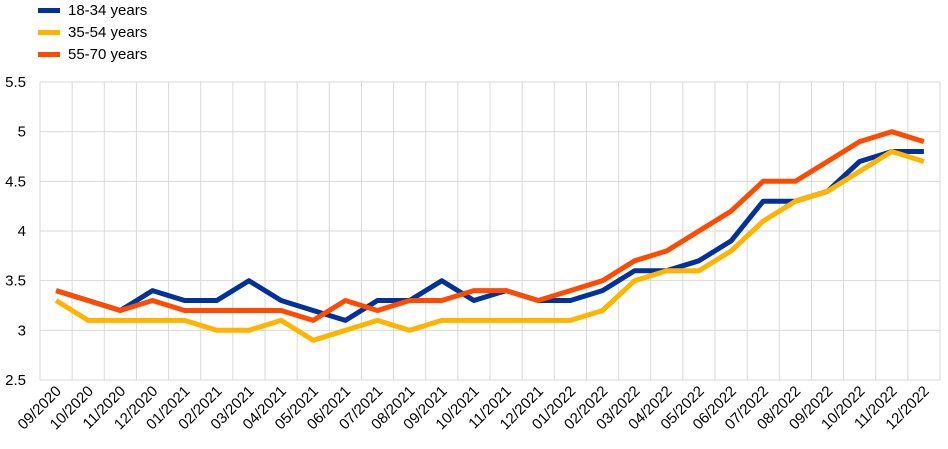  I want to click on y-tick-label: 3, so click(22, 330).